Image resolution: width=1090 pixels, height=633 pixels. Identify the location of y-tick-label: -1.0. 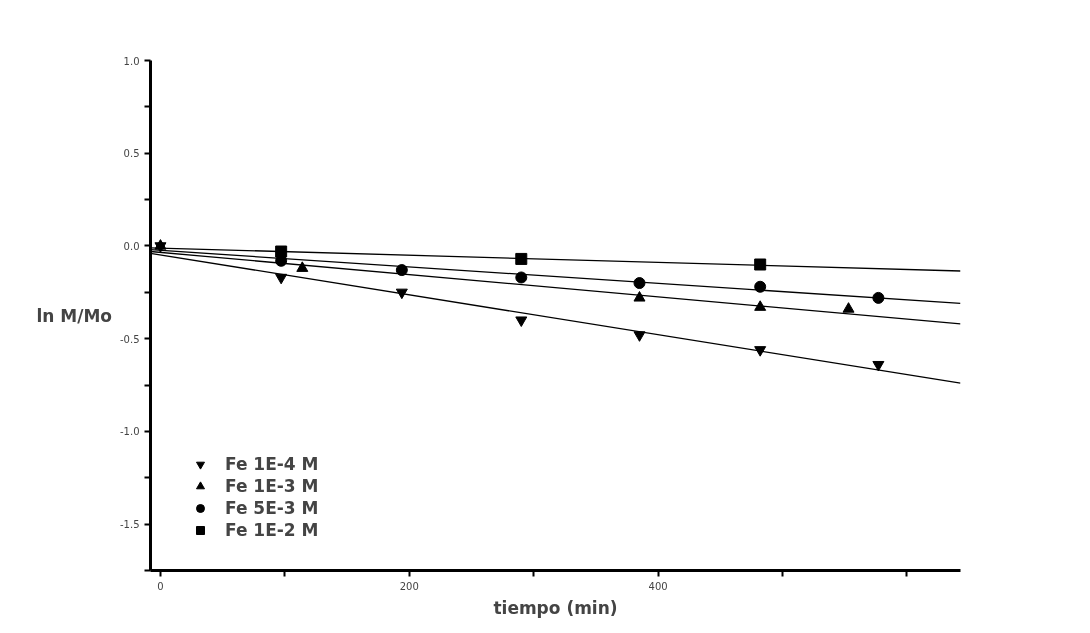
(129, 432).